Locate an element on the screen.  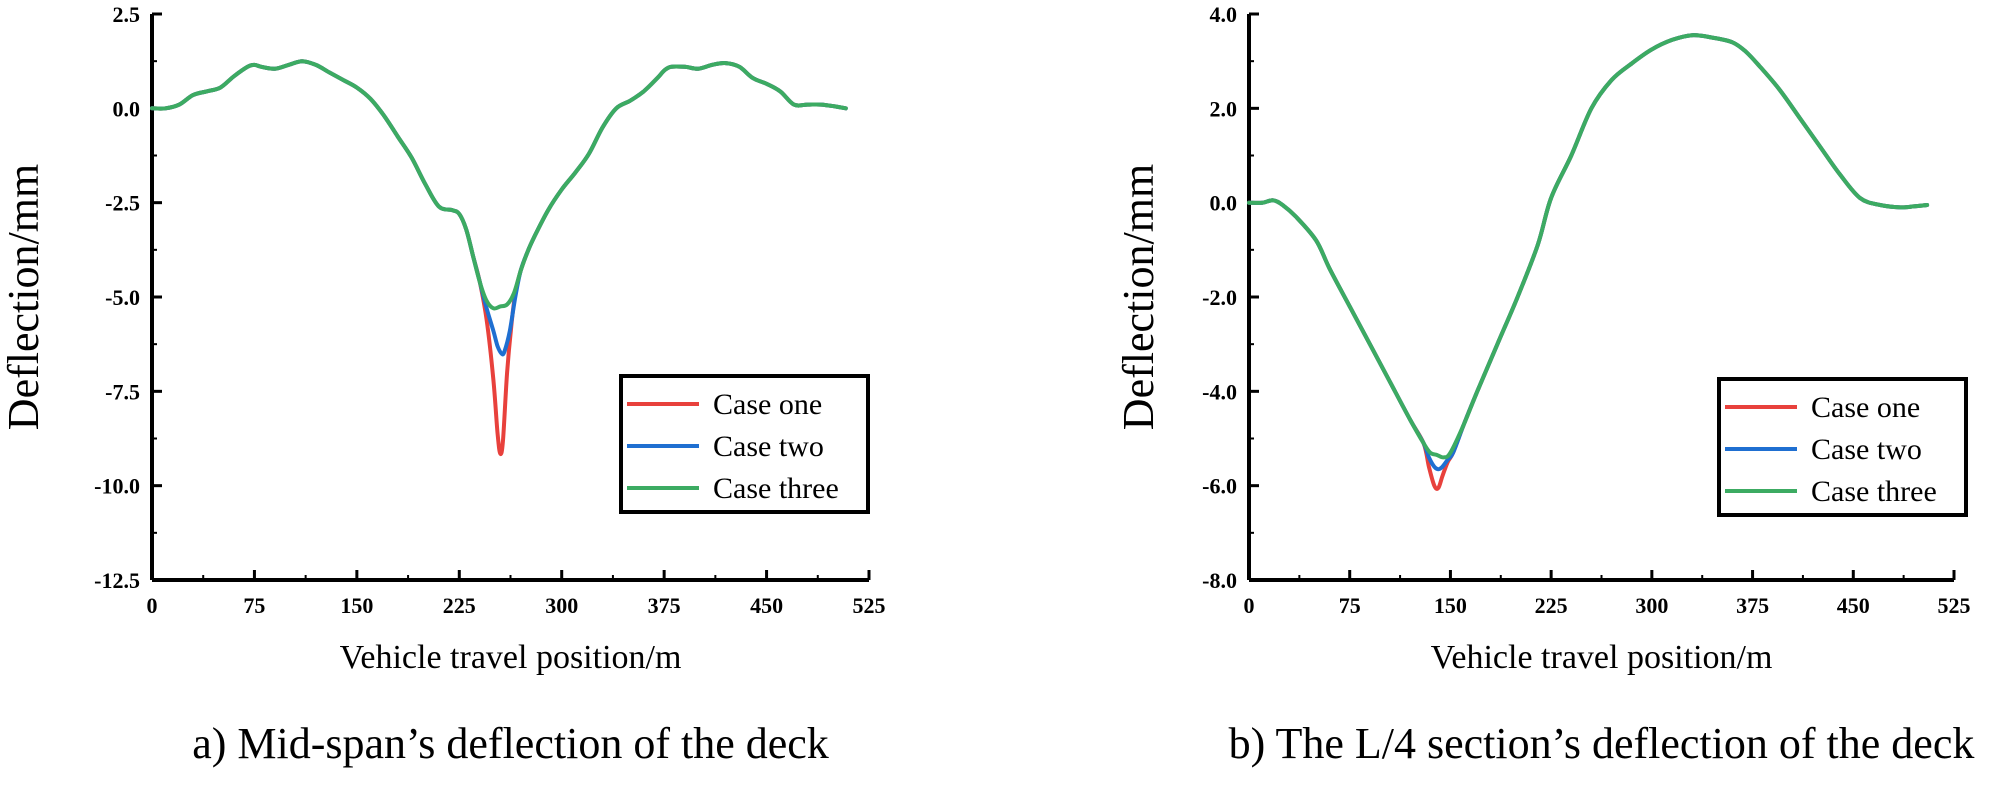
y-tick-label: -10.0 is located at coordinates (117, 486).